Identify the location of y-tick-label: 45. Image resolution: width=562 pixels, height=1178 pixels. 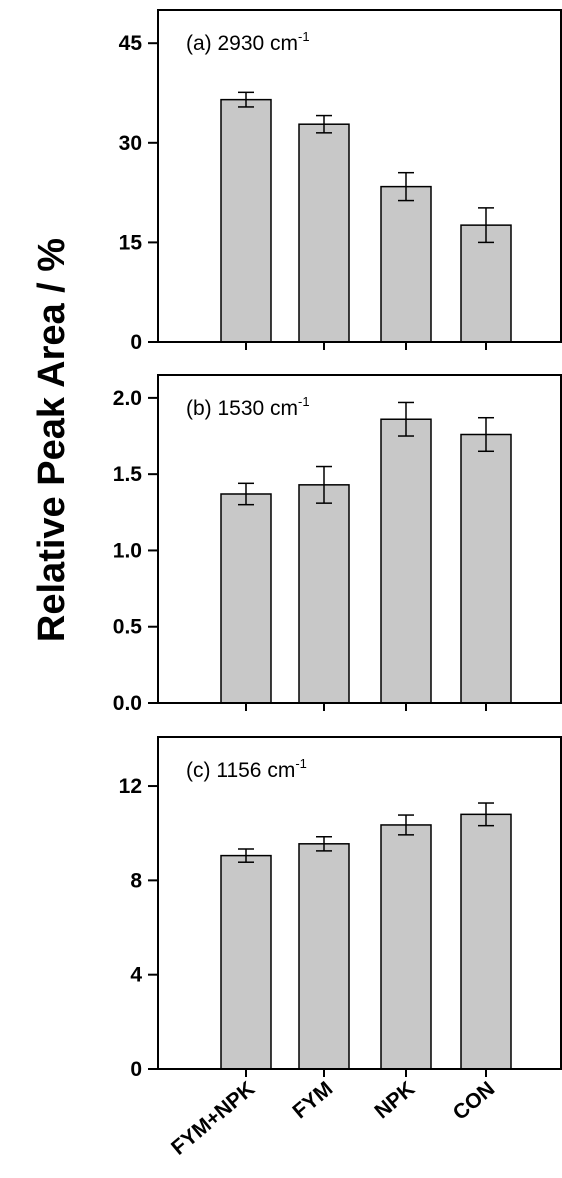
(131, 43).